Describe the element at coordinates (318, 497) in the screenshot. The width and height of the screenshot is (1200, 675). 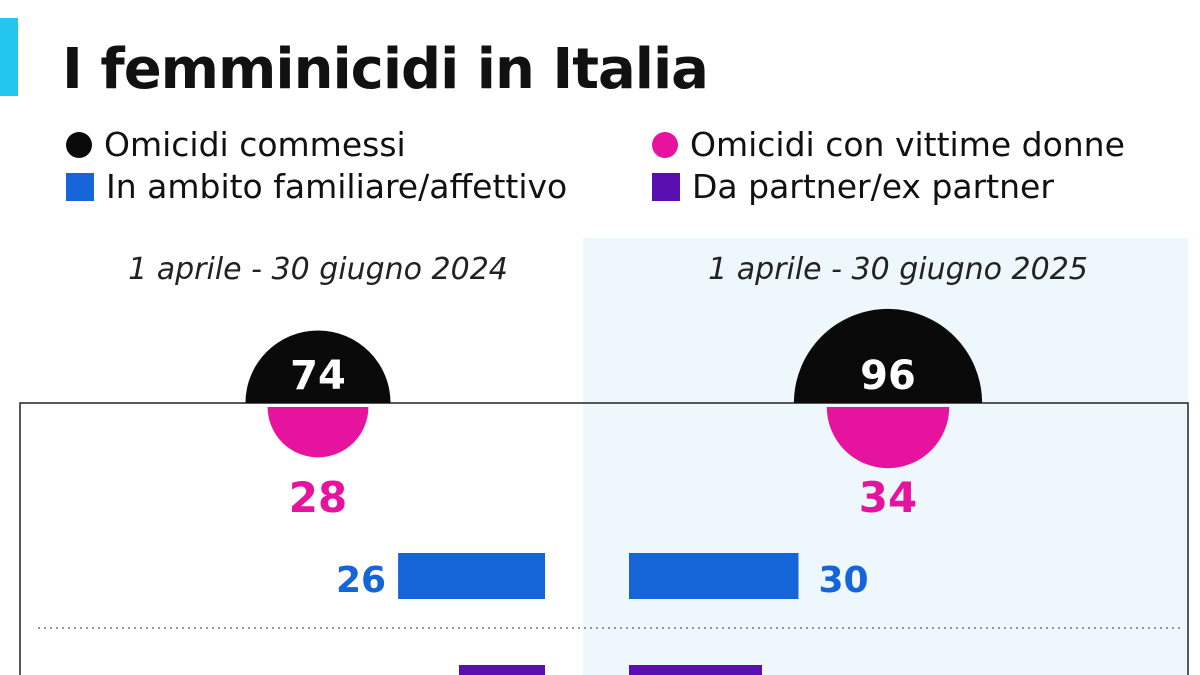
I see `women-value-label-2024: 28` at that location.